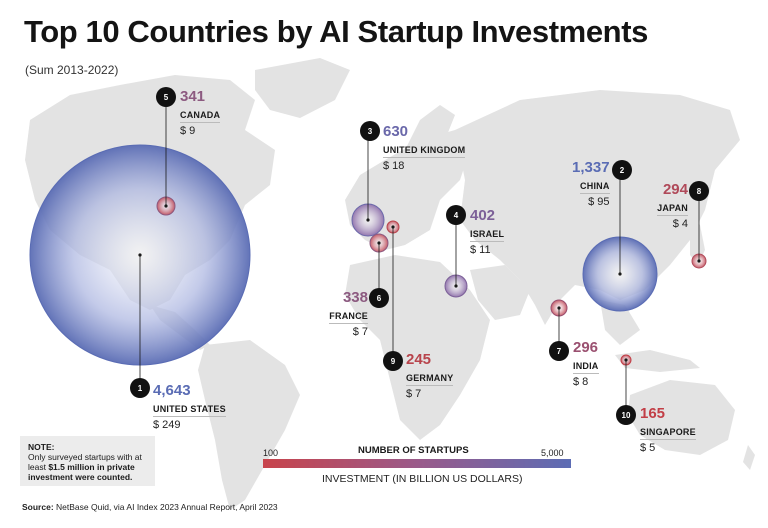 The width and height of the screenshot is (768, 528). I want to click on label-singapore: 165 SINGAPORE $ 5, so click(668, 430).